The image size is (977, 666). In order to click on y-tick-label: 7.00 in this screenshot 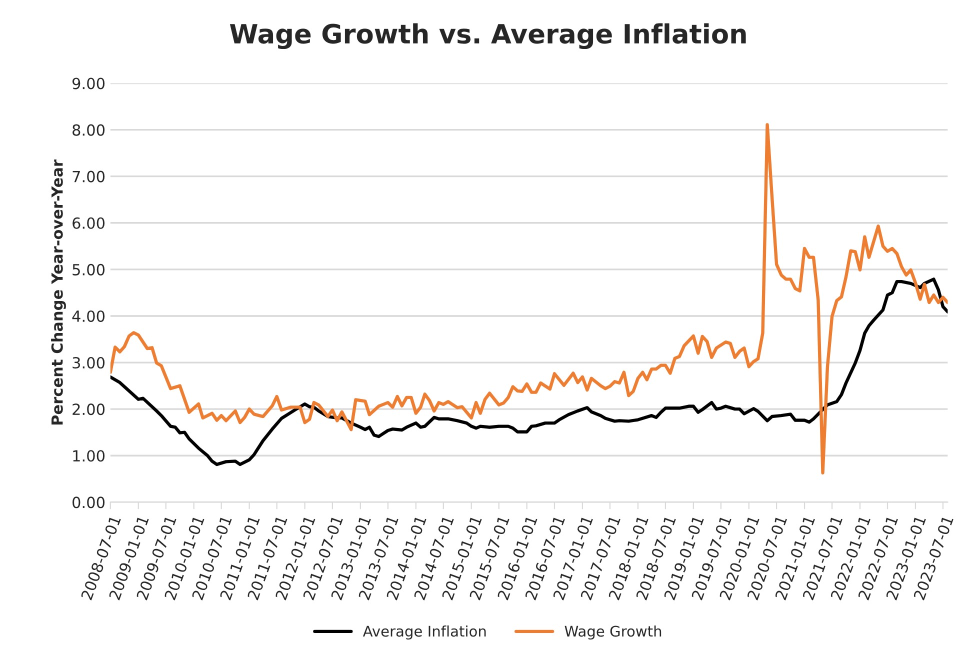, I will do `click(88, 176)`.